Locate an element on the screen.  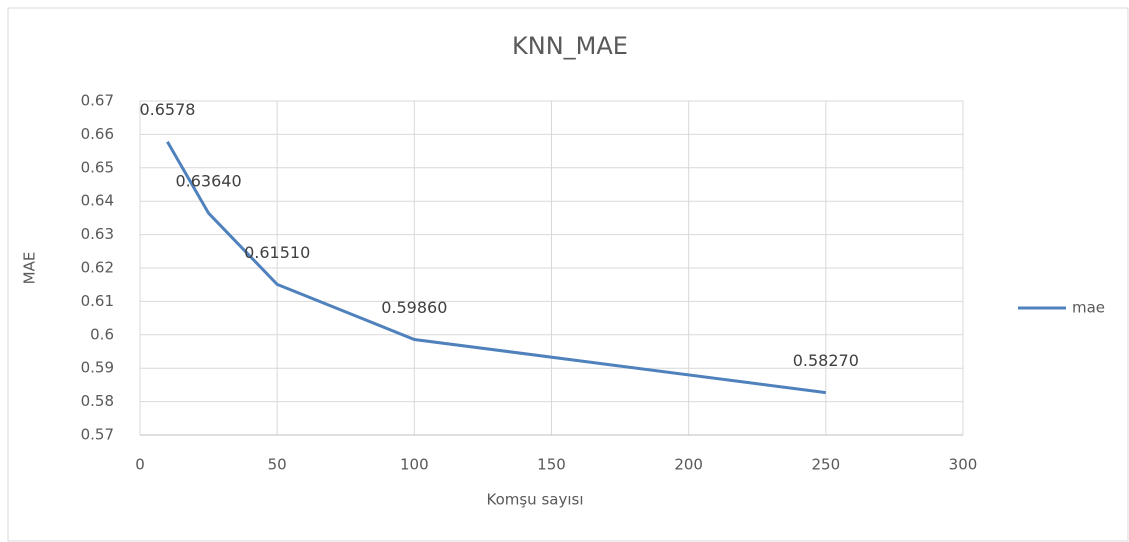
y-axis-label: MAE is located at coordinates (30, 268).